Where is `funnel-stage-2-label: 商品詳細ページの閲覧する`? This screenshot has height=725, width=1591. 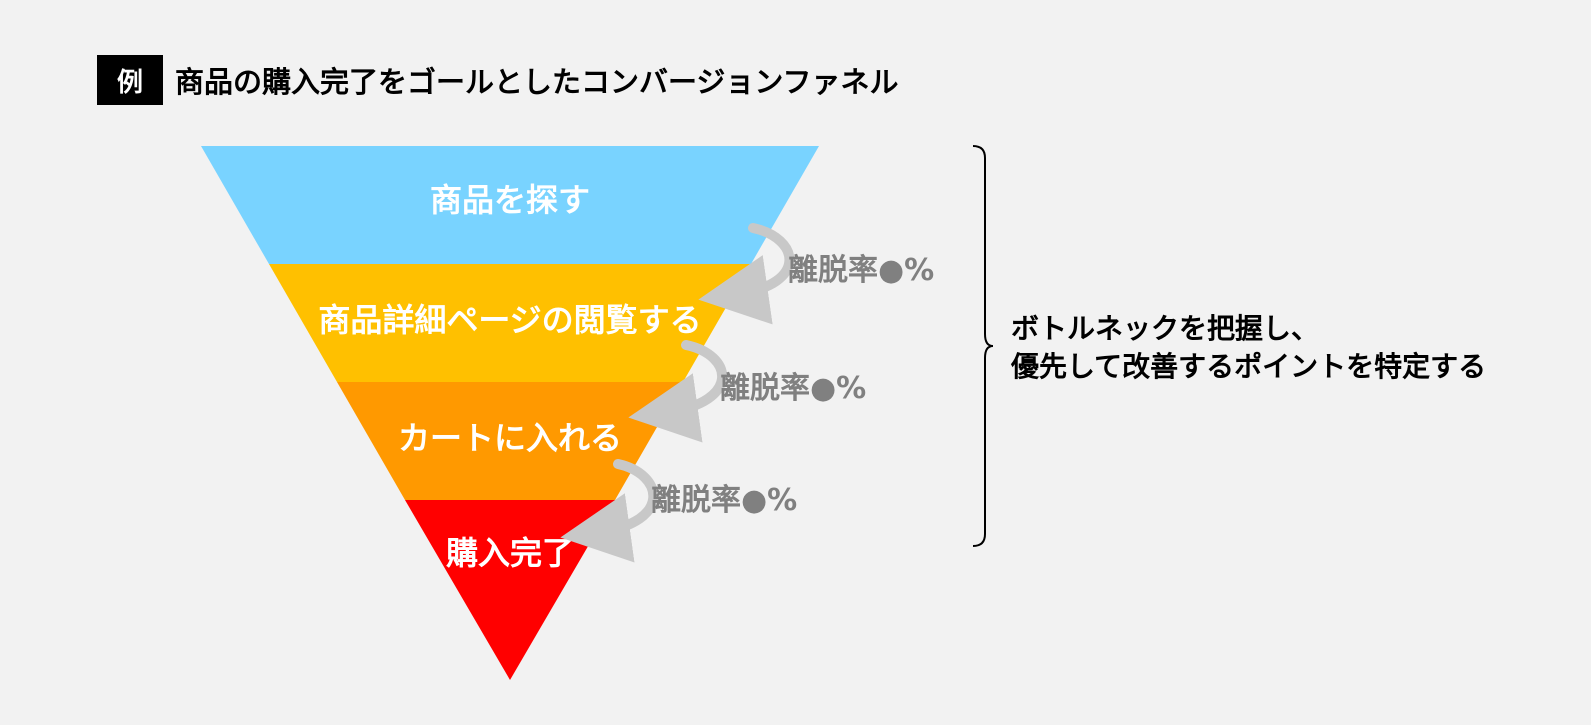 funnel-stage-2-label: 商品詳細ページの閲覧する is located at coordinates (509, 320).